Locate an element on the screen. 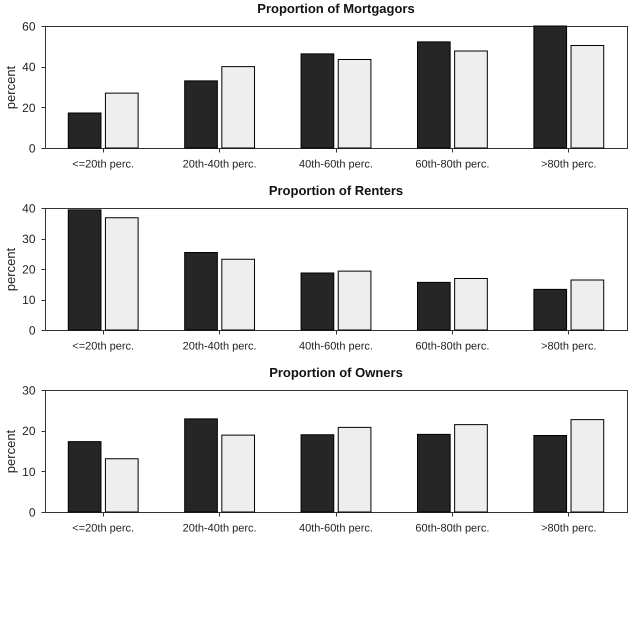 This screenshot has height=636, width=642. chart-title: Proportion of Renters is located at coordinates (336, 190).